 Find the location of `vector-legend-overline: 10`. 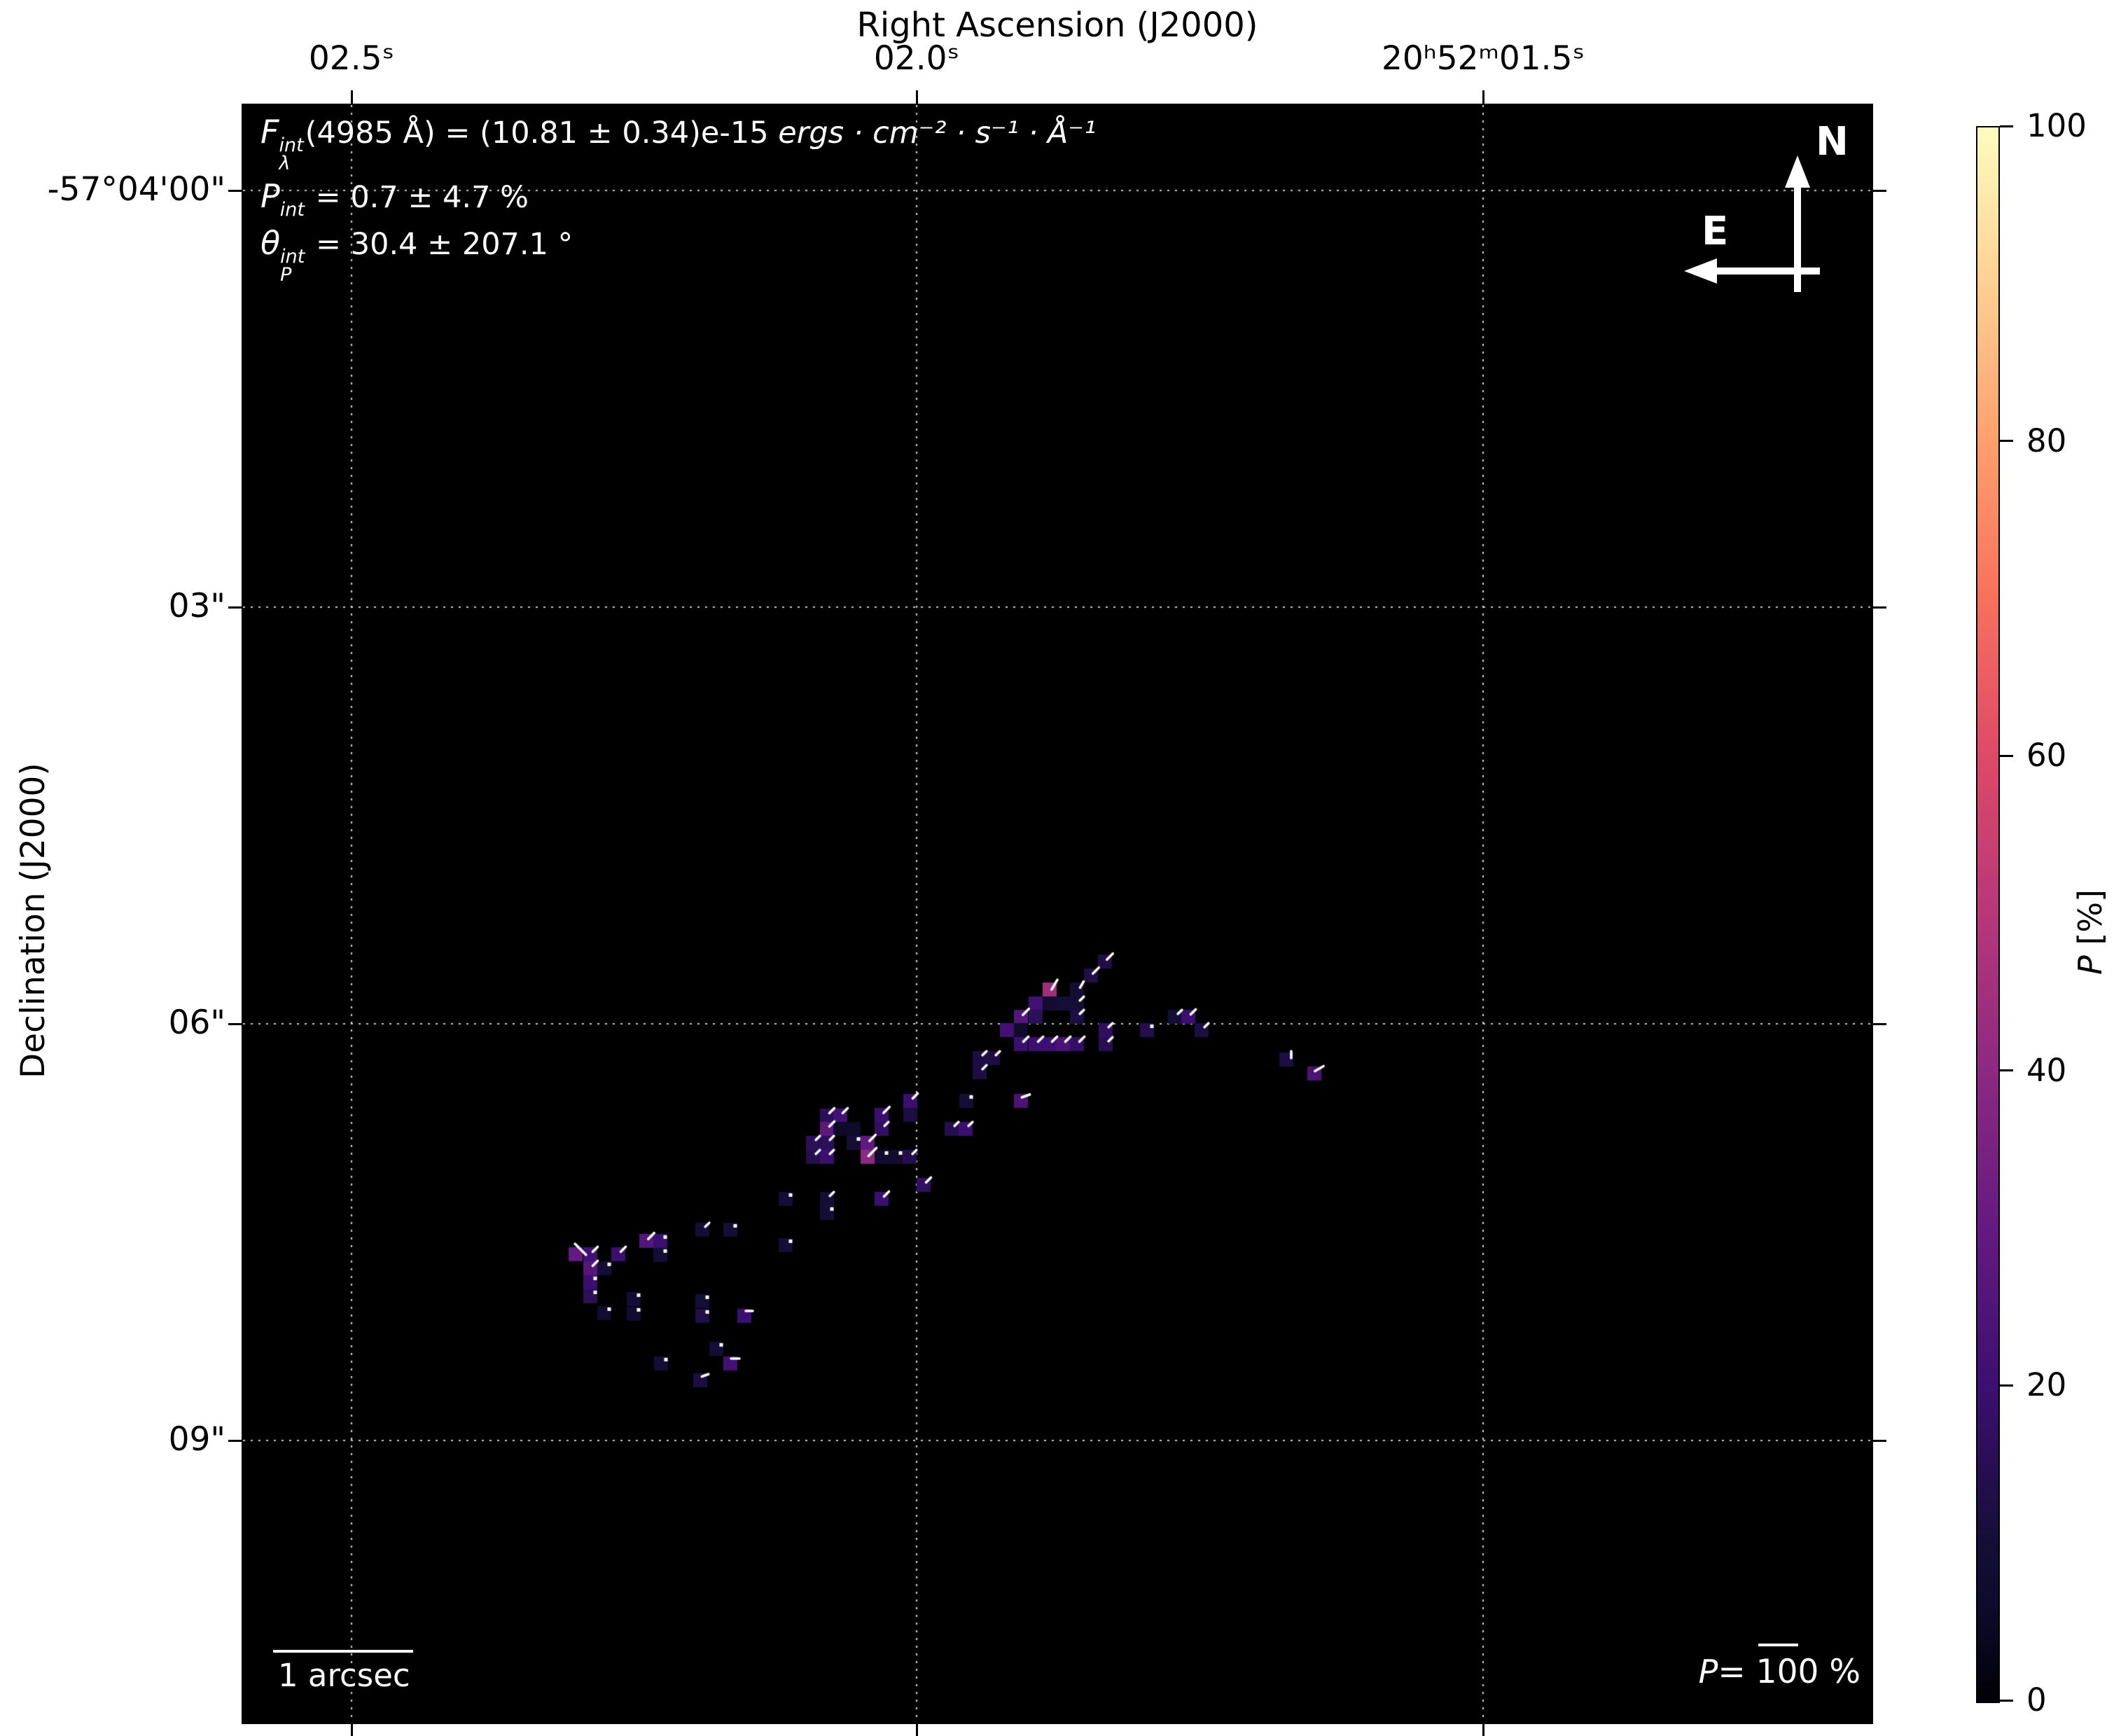

vector-legend-overline: 10 is located at coordinates (1777, 1668).